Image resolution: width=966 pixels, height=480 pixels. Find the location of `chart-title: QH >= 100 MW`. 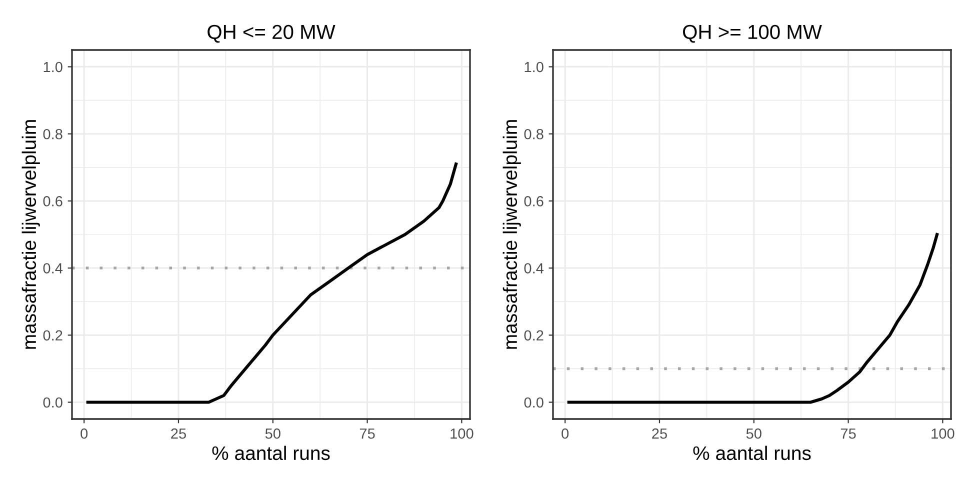

chart-title: QH >= 100 MW is located at coordinates (752, 33).